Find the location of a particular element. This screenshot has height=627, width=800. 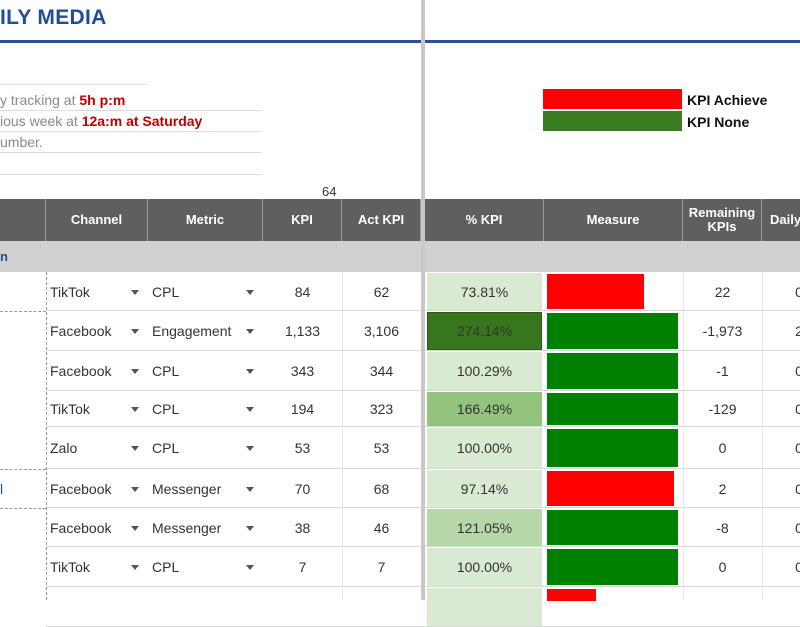

pct-kpi-cell: 73.81% is located at coordinates (484, 291).